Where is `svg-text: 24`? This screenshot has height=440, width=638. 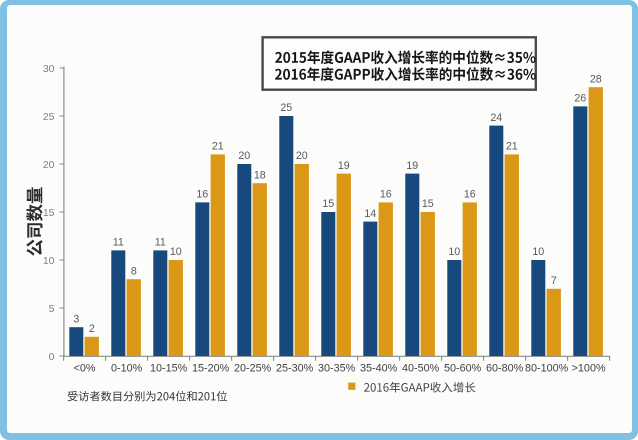 svg-text: 24 is located at coordinates (496, 118).